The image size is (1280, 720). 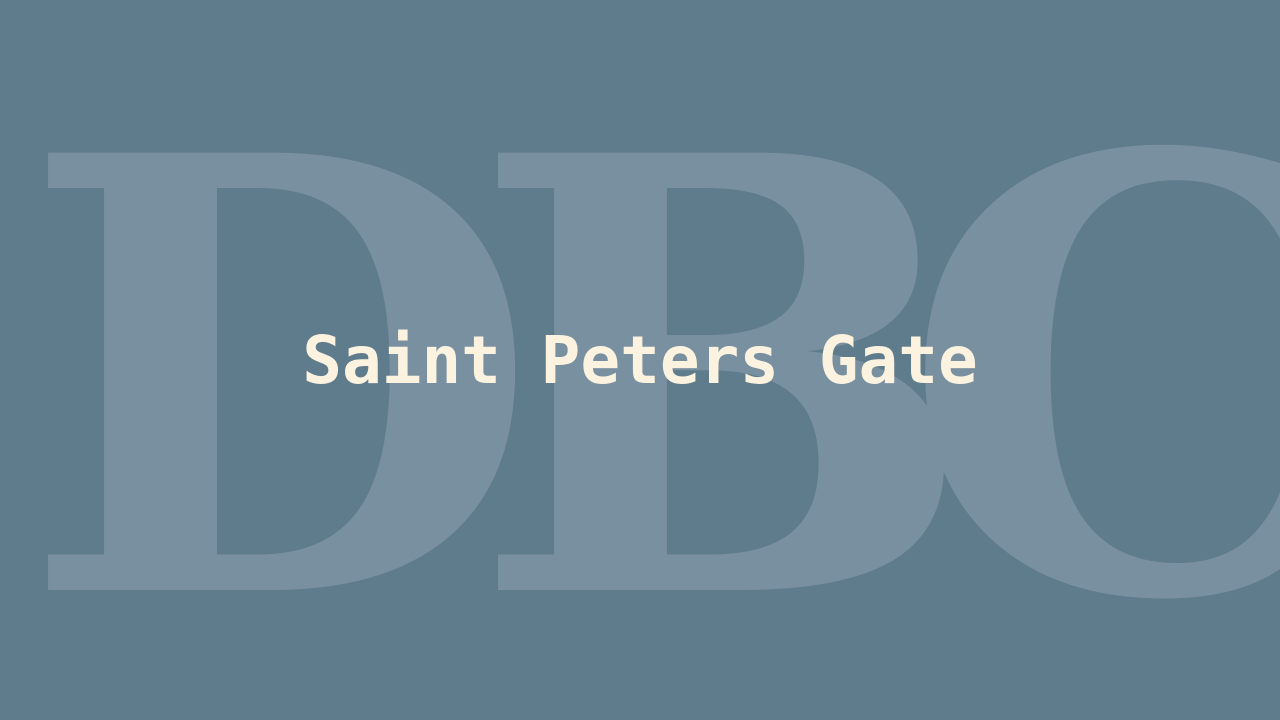 What do you see at coordinates (640, 360) in the screenshot?
I see `page-title: Saint Peters Gate` at bounding box center [640, 360].